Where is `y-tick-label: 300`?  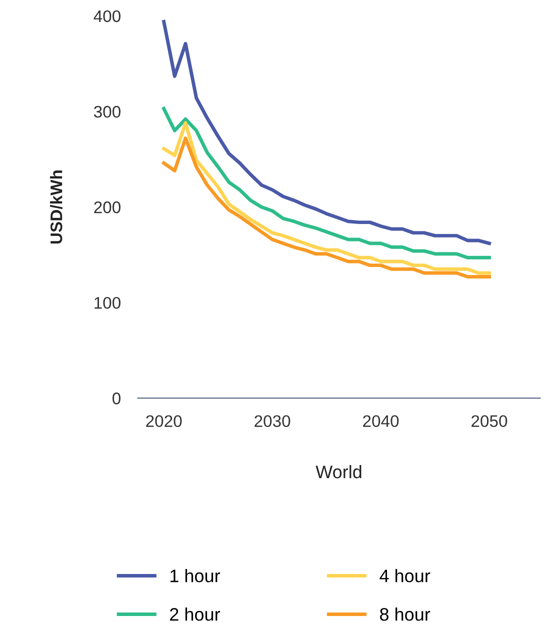 y-tick-label: 300 is located at coordinates (107, 112).